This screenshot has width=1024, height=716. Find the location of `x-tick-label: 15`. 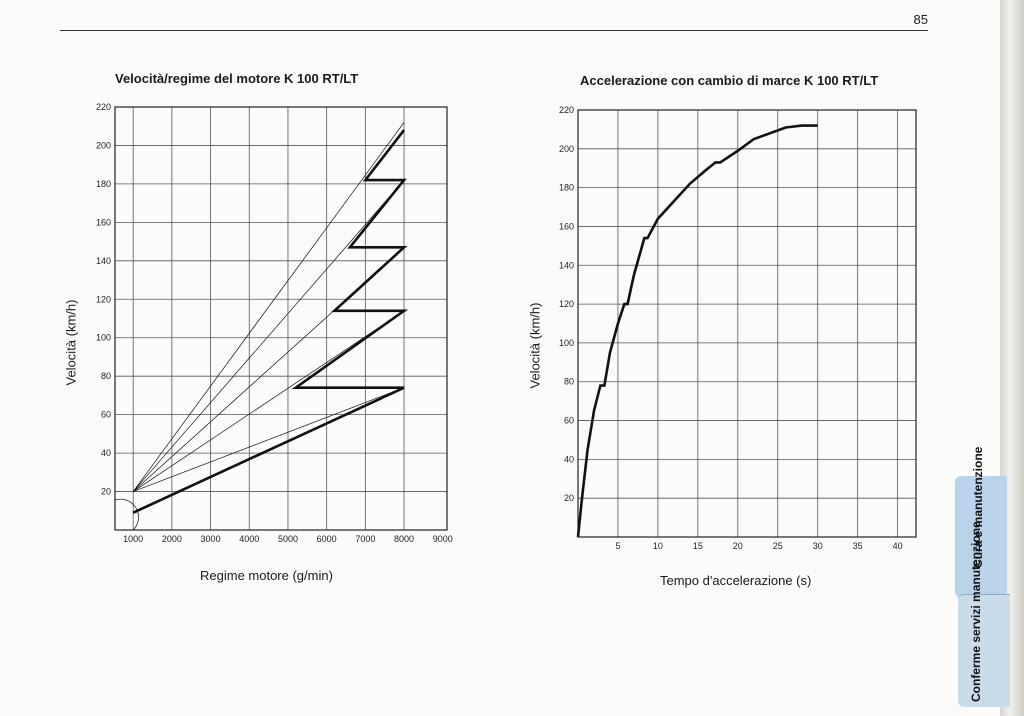

x-tick-label: 15 is located at coordinates (698, 546).